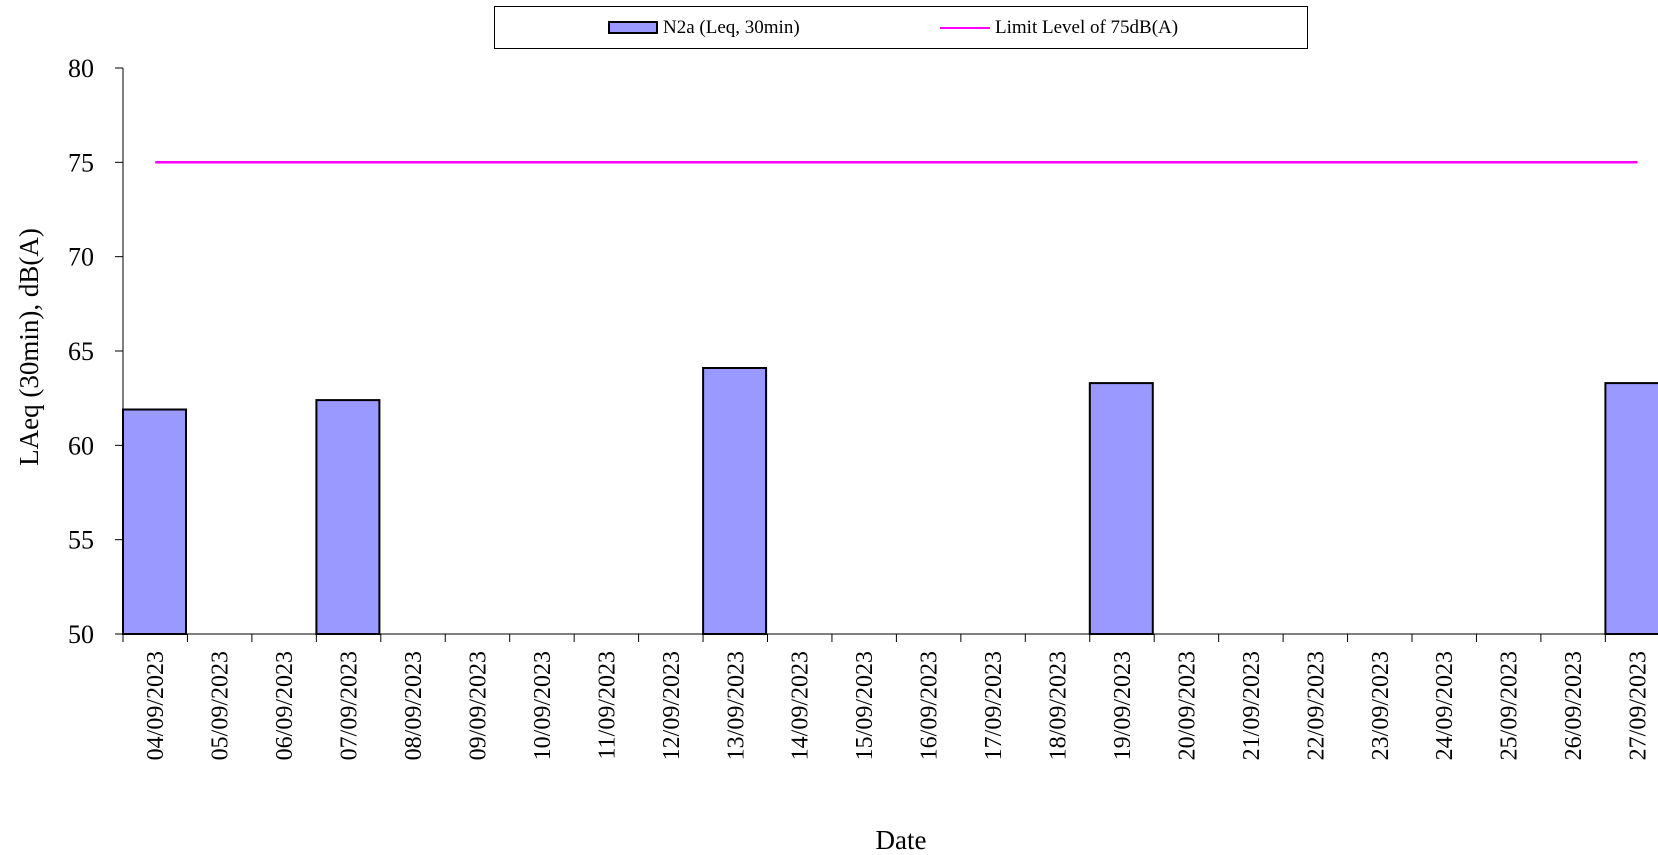 The height and width of the screenshot is (855, 1658). What do you see at coordinates (607, 705) in the screenshot?
I see `x-tick-label: 11/09/2023` at bounding box center [607, 705].